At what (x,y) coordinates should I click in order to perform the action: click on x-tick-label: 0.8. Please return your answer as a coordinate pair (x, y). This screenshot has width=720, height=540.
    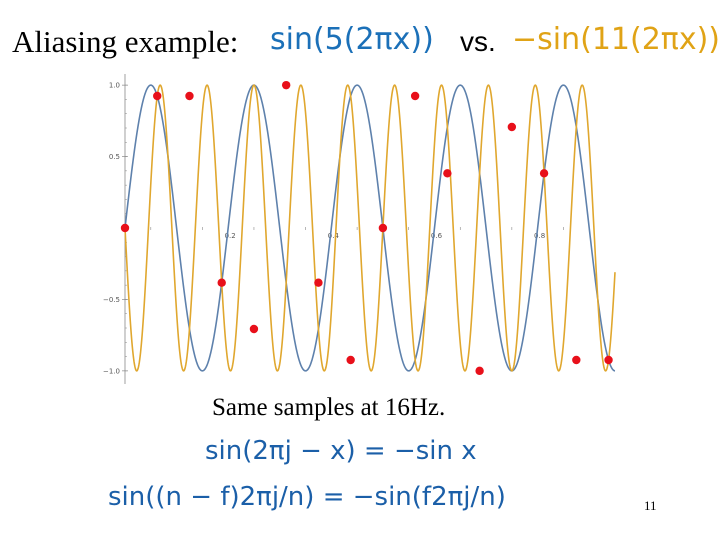
    Looking at the image, I should click on (539, 236).